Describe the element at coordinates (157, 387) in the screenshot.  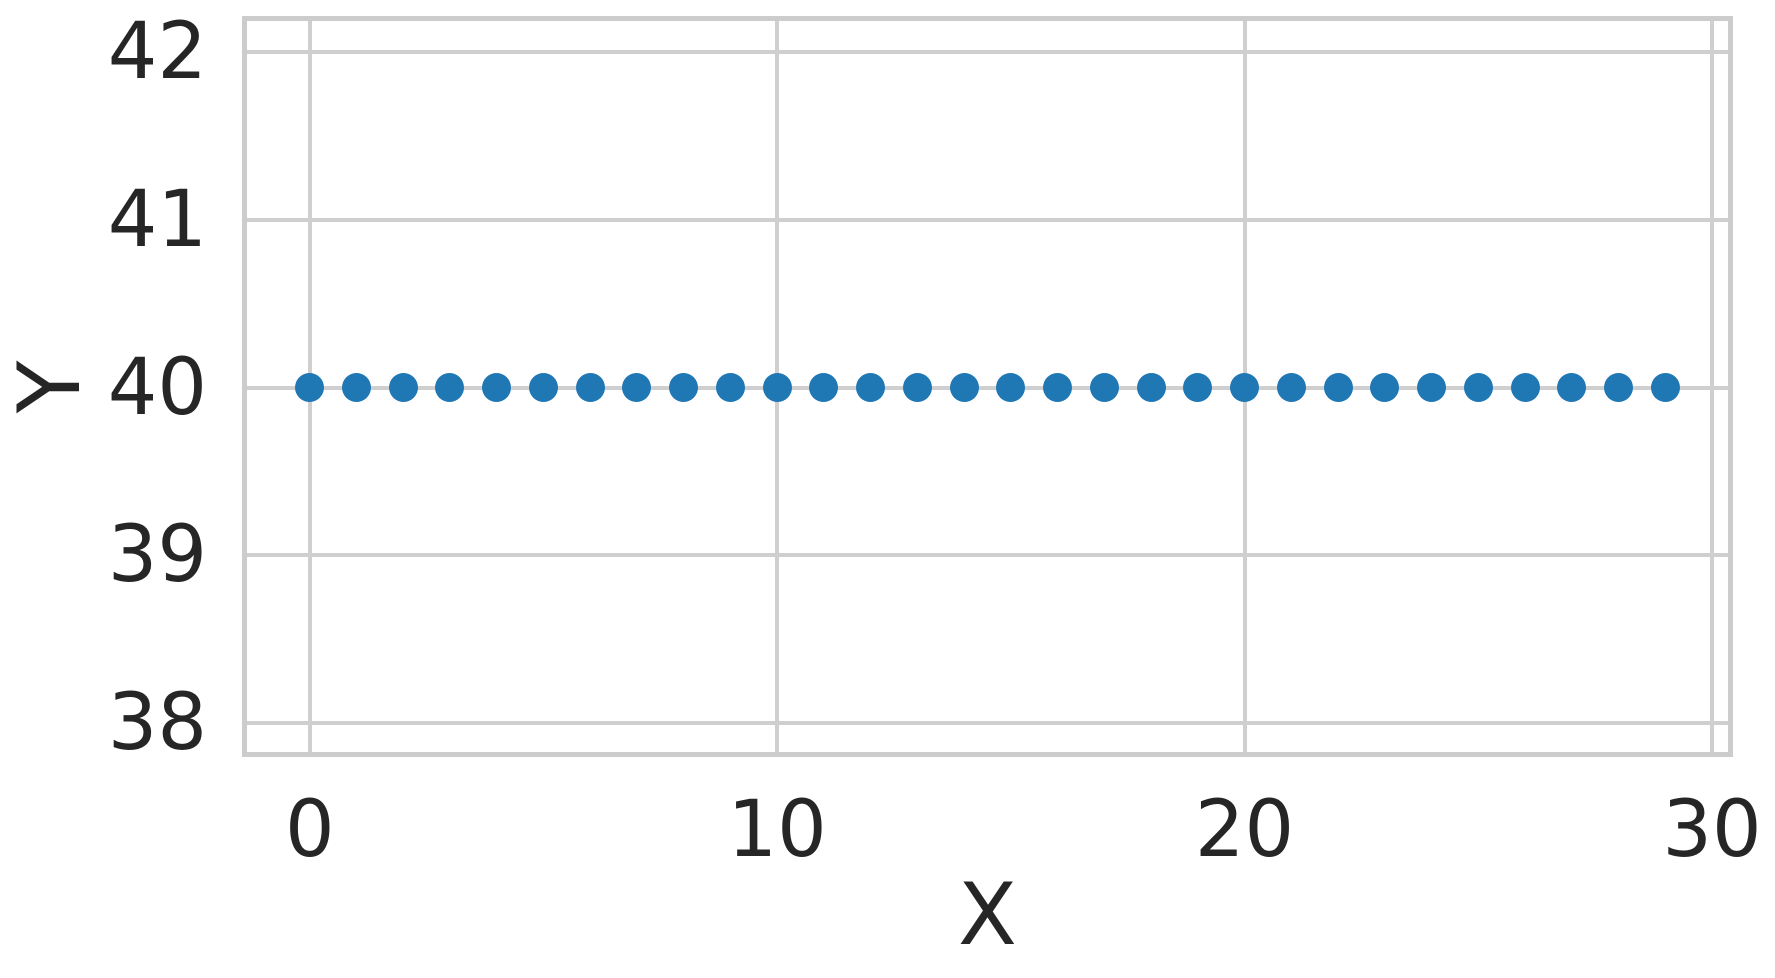
I see `y-tick-label: 40` at that location.